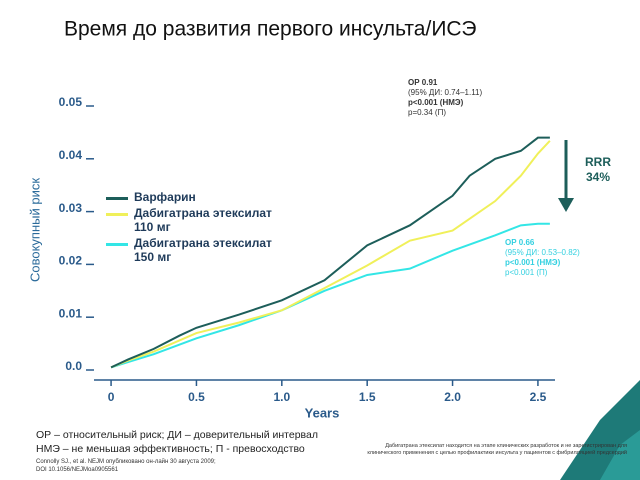 This screenshot has height=480, width=640. Describe the element at coordinates (203, 250) in the screenshot. I see `legend-label: Дабигатрана этексилат 150 мг` at that location.